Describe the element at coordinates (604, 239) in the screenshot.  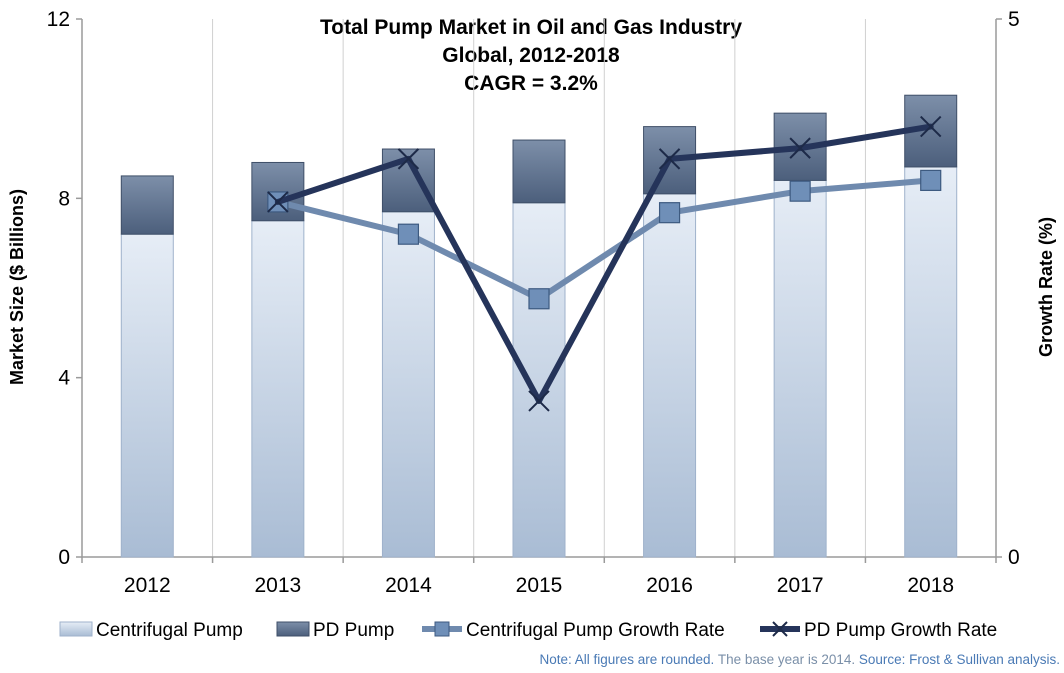
I see `centrifugal-growth-line` at that location.